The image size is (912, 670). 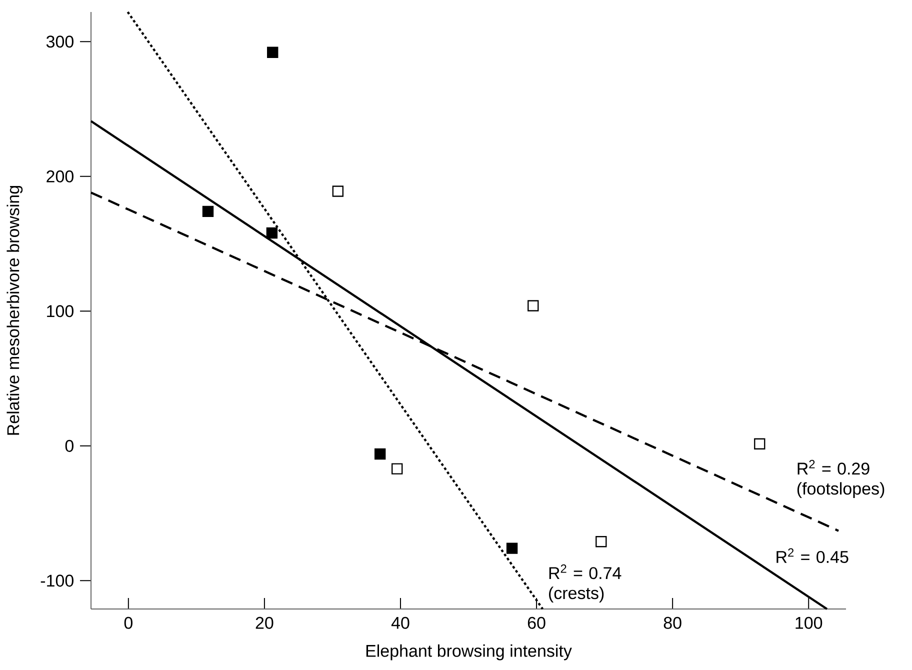 What do you see at coordinates (812, 556) in the screenshot?
I see `annotation: R$^{2}$ = 0.45` at bounding box center [812, 556].